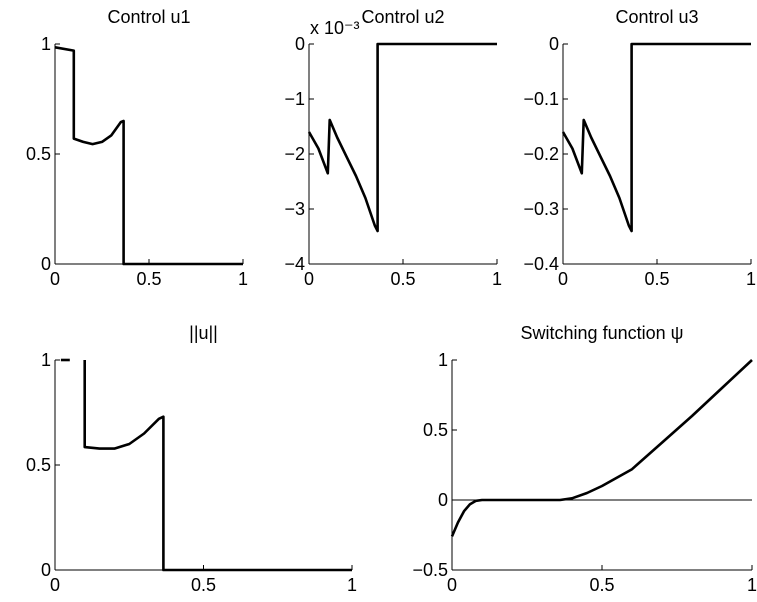 This screenshot has width=757, height=602. I want to click on panel-title: ||u||, so click(203, 333).